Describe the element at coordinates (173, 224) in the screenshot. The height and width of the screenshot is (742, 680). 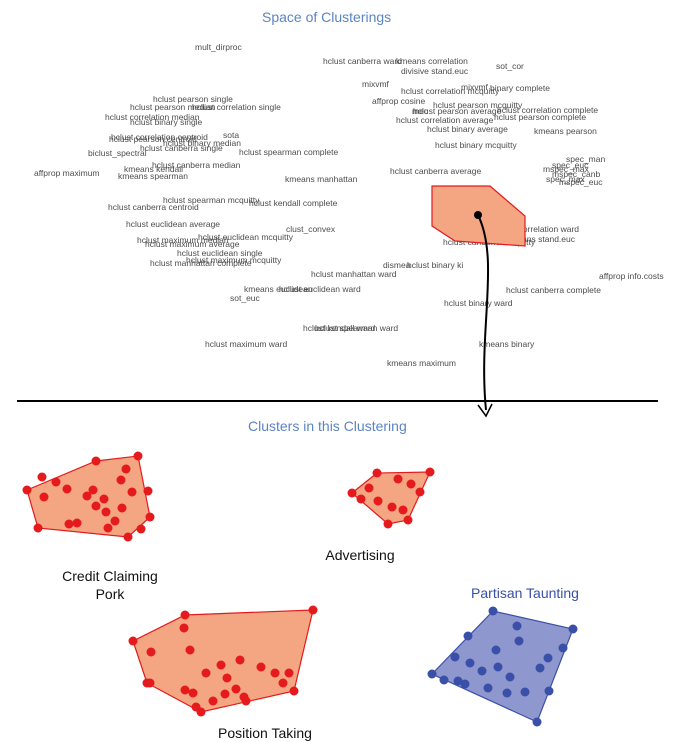
I see `clustering-method-label: hclust euclidean average` at that location.